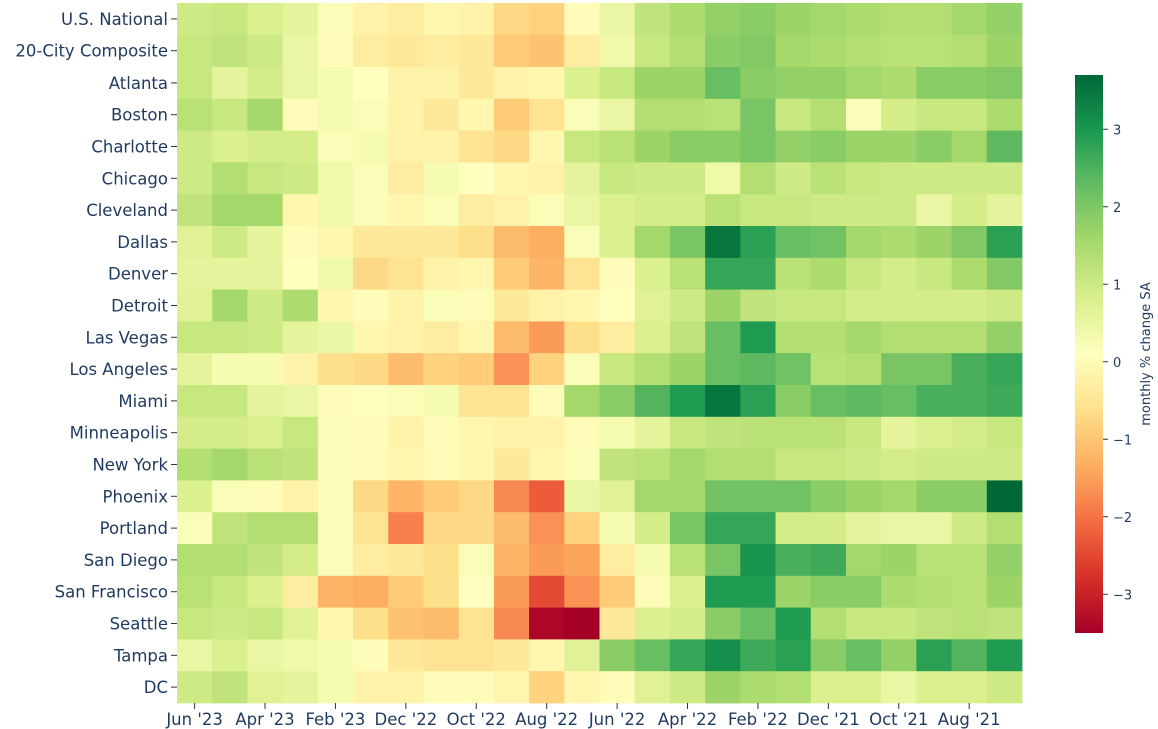  I want to click on row-label: Denver, so click(138, 274).